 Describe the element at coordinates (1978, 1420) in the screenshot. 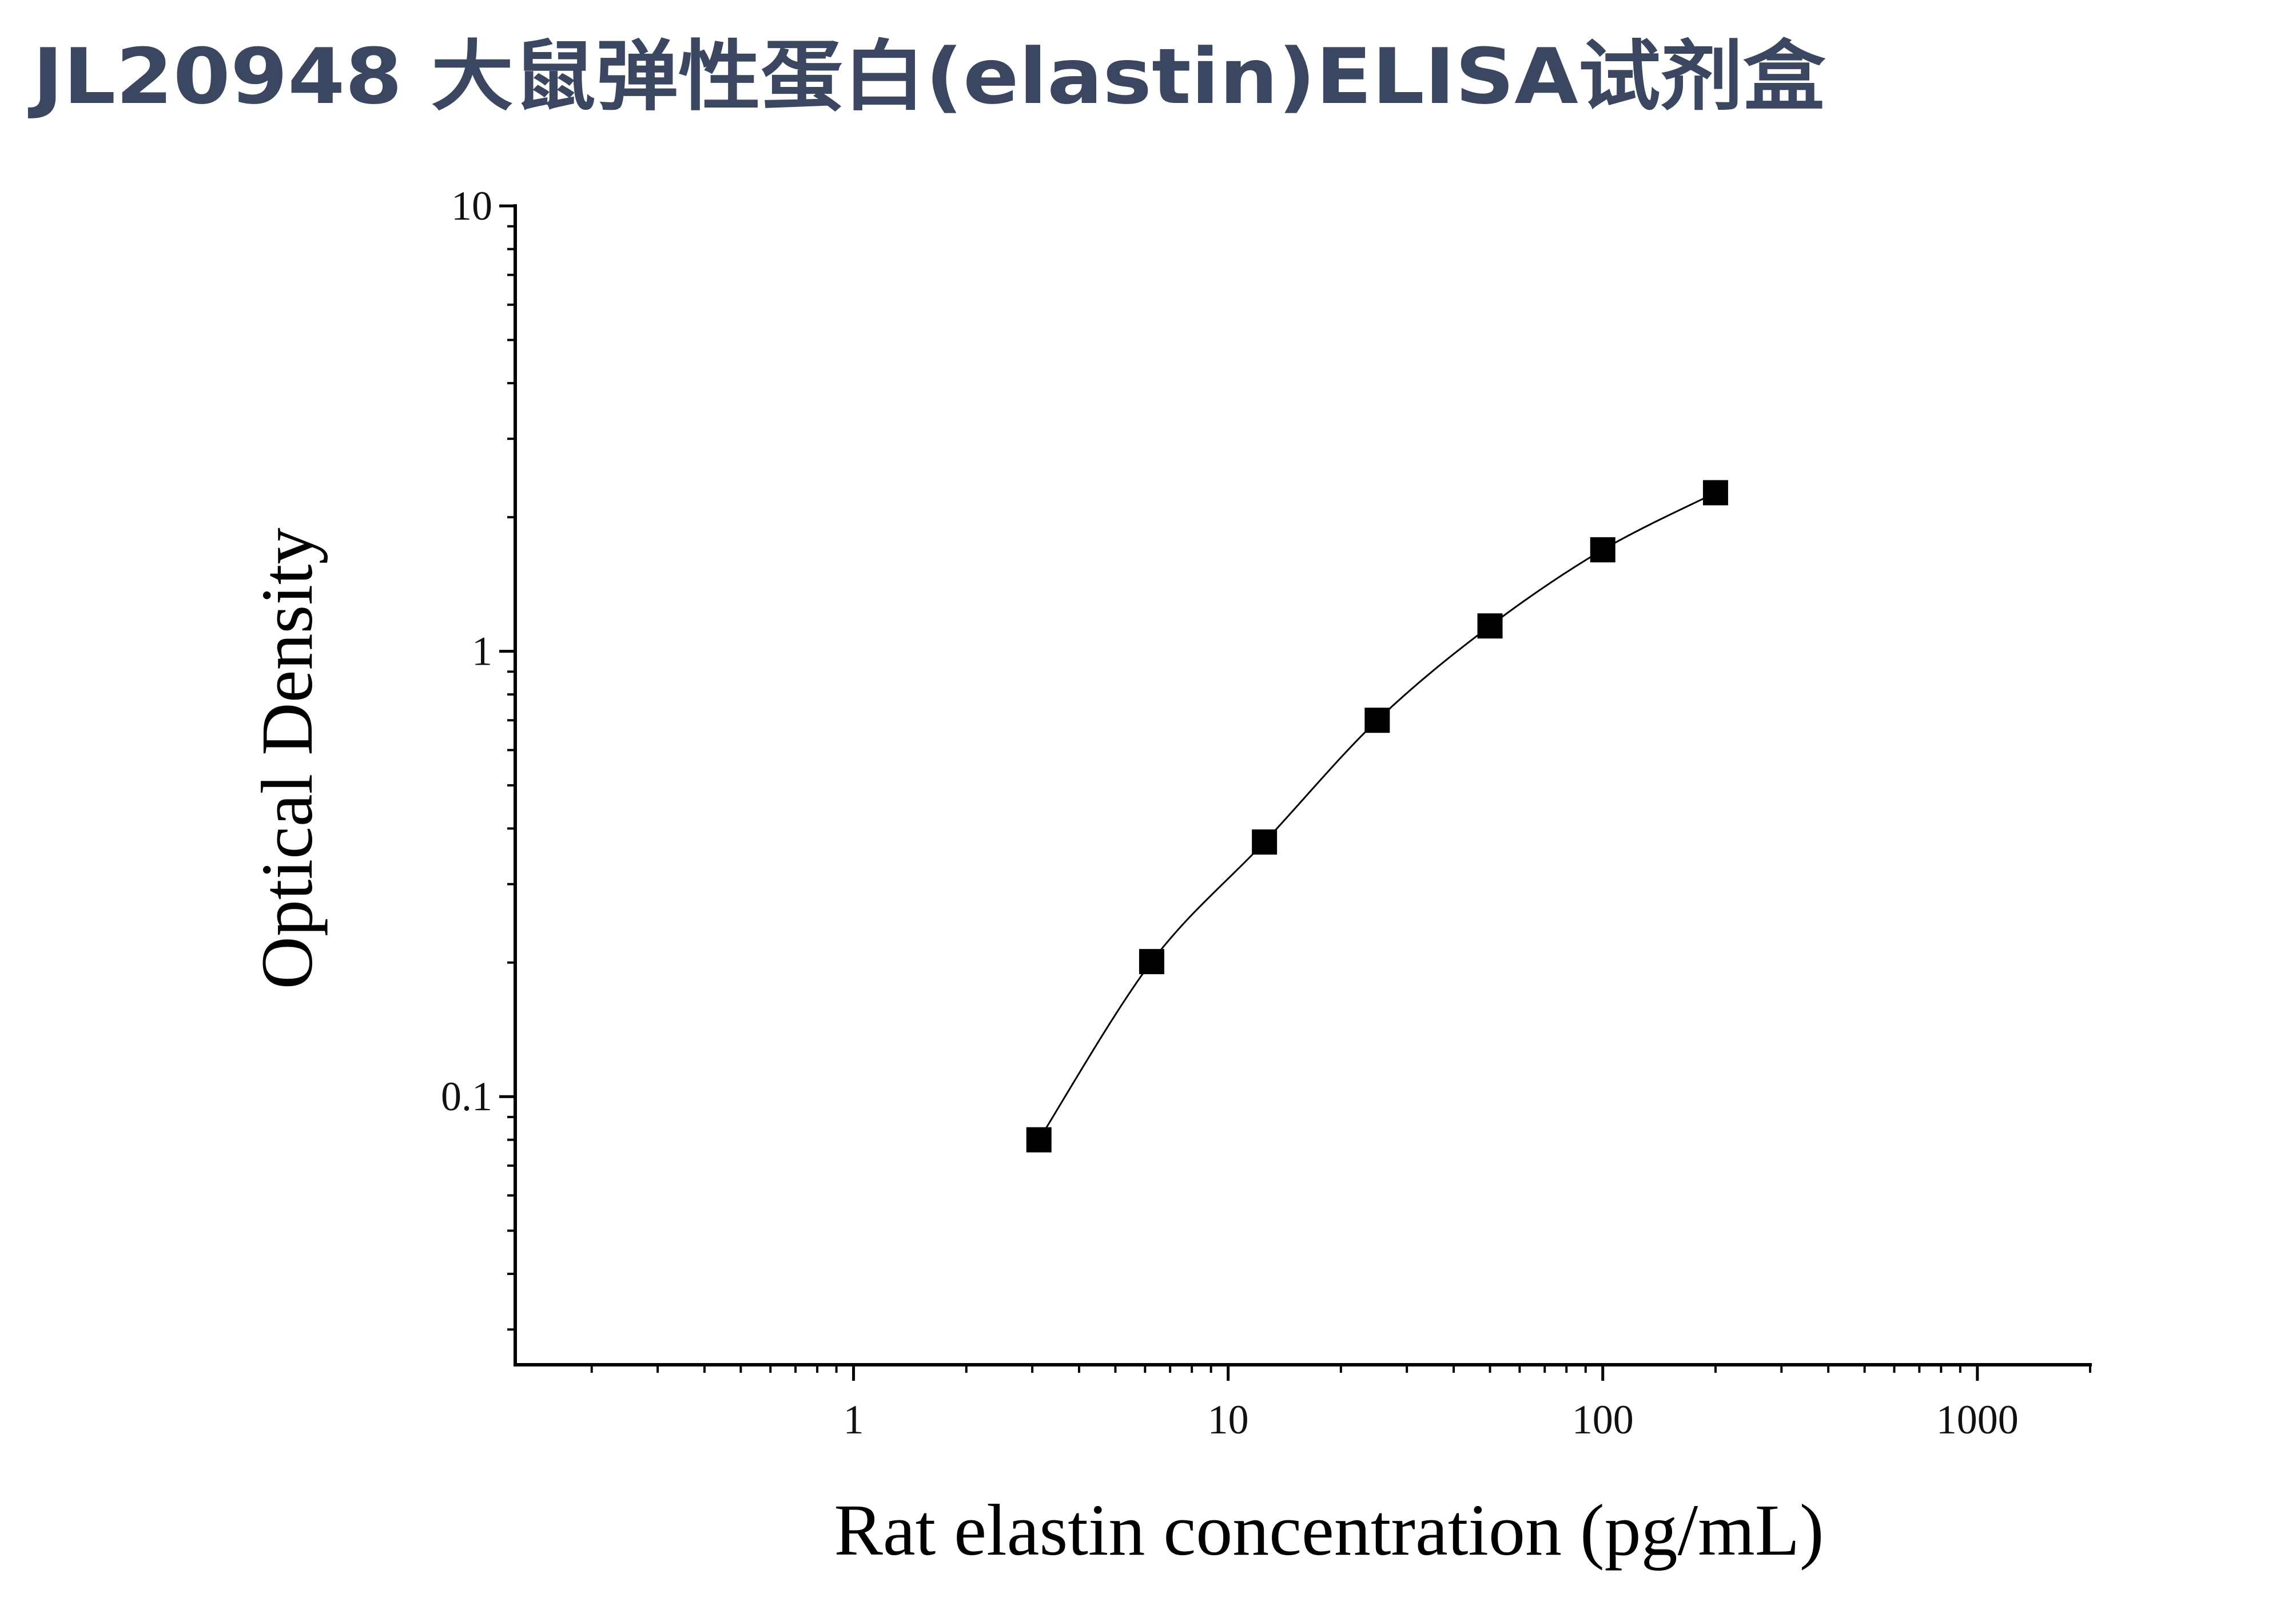

I see `x-tick-label: 1000` at that location.